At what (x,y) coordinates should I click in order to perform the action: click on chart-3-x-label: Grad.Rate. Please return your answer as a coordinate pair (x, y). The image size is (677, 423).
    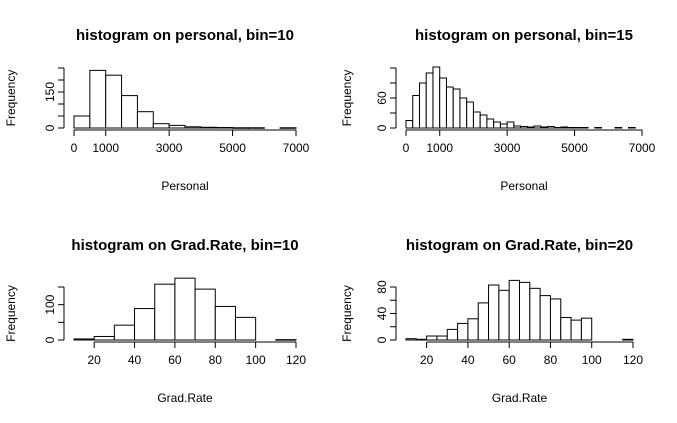
    Looking at the image, I should click on (185, 398).